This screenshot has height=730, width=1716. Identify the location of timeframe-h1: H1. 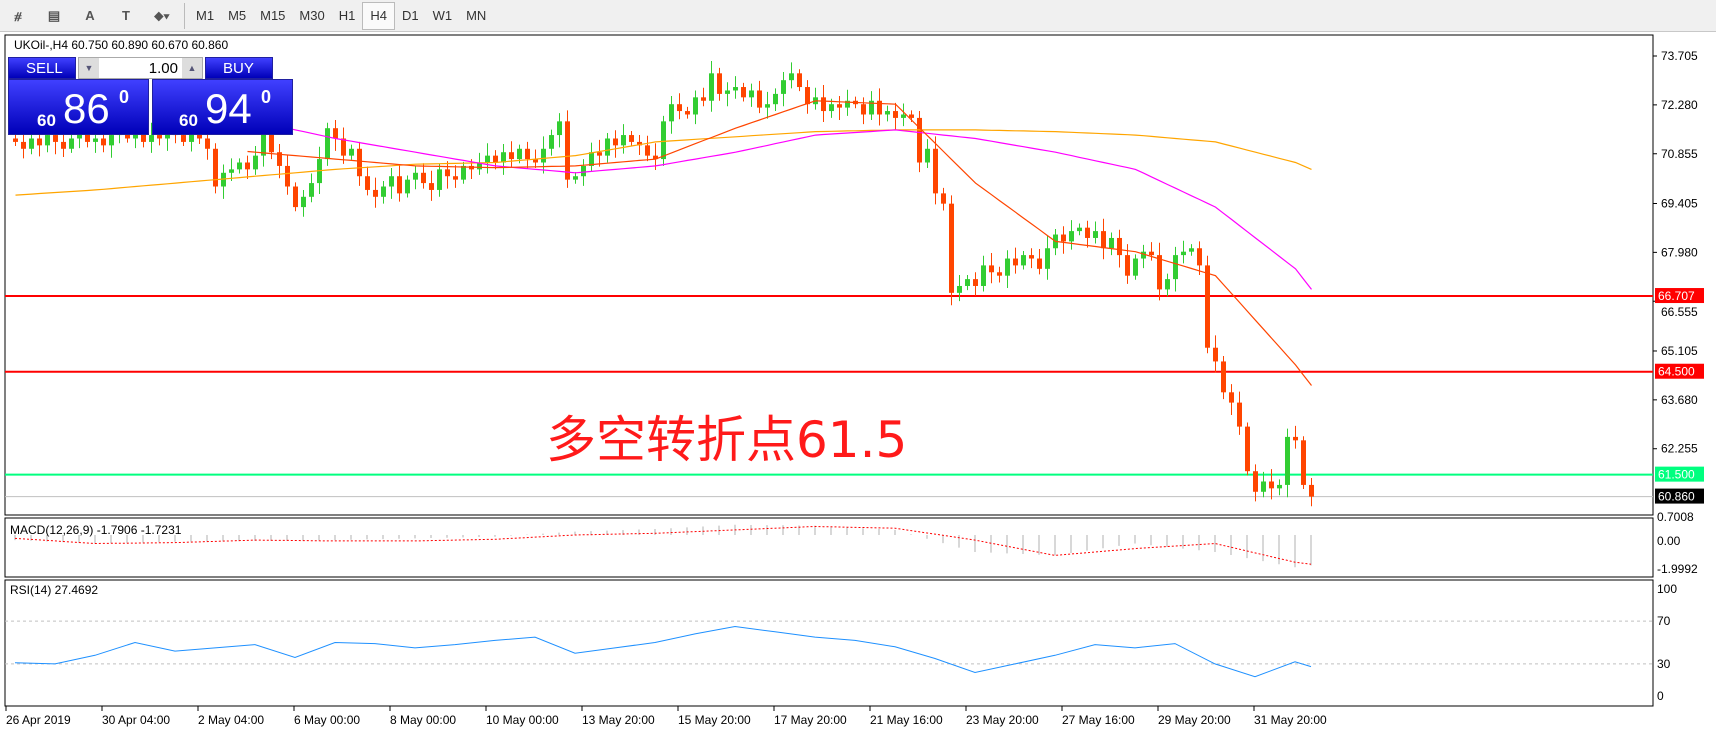
(347, 15).